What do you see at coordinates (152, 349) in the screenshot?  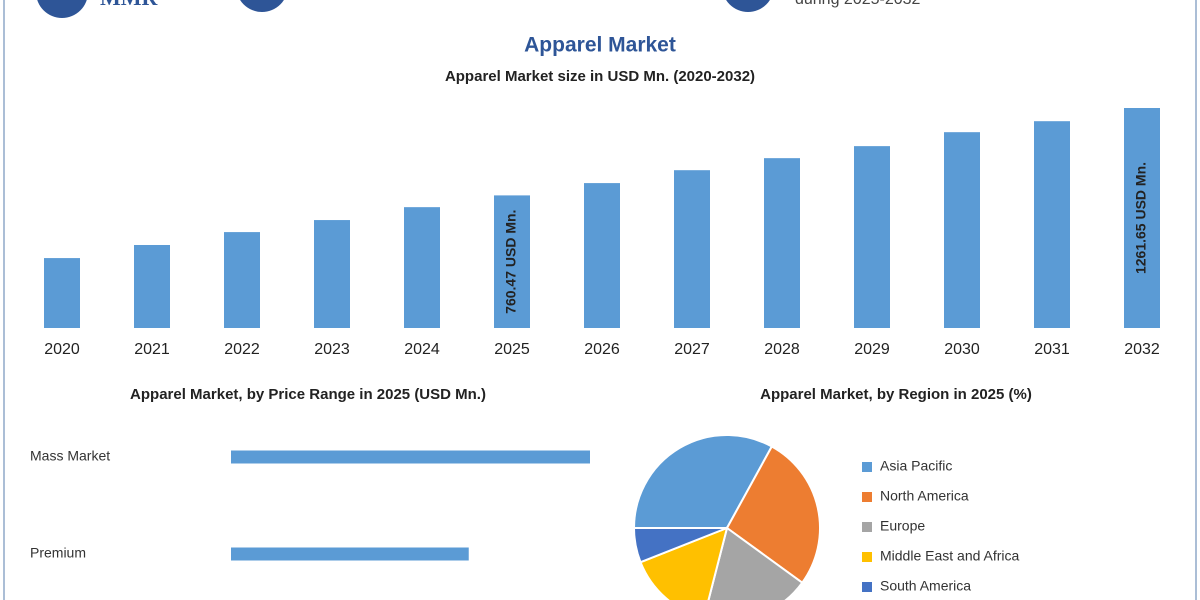 I see `x-tick-label: 2021` at bounding box center [152, 349].